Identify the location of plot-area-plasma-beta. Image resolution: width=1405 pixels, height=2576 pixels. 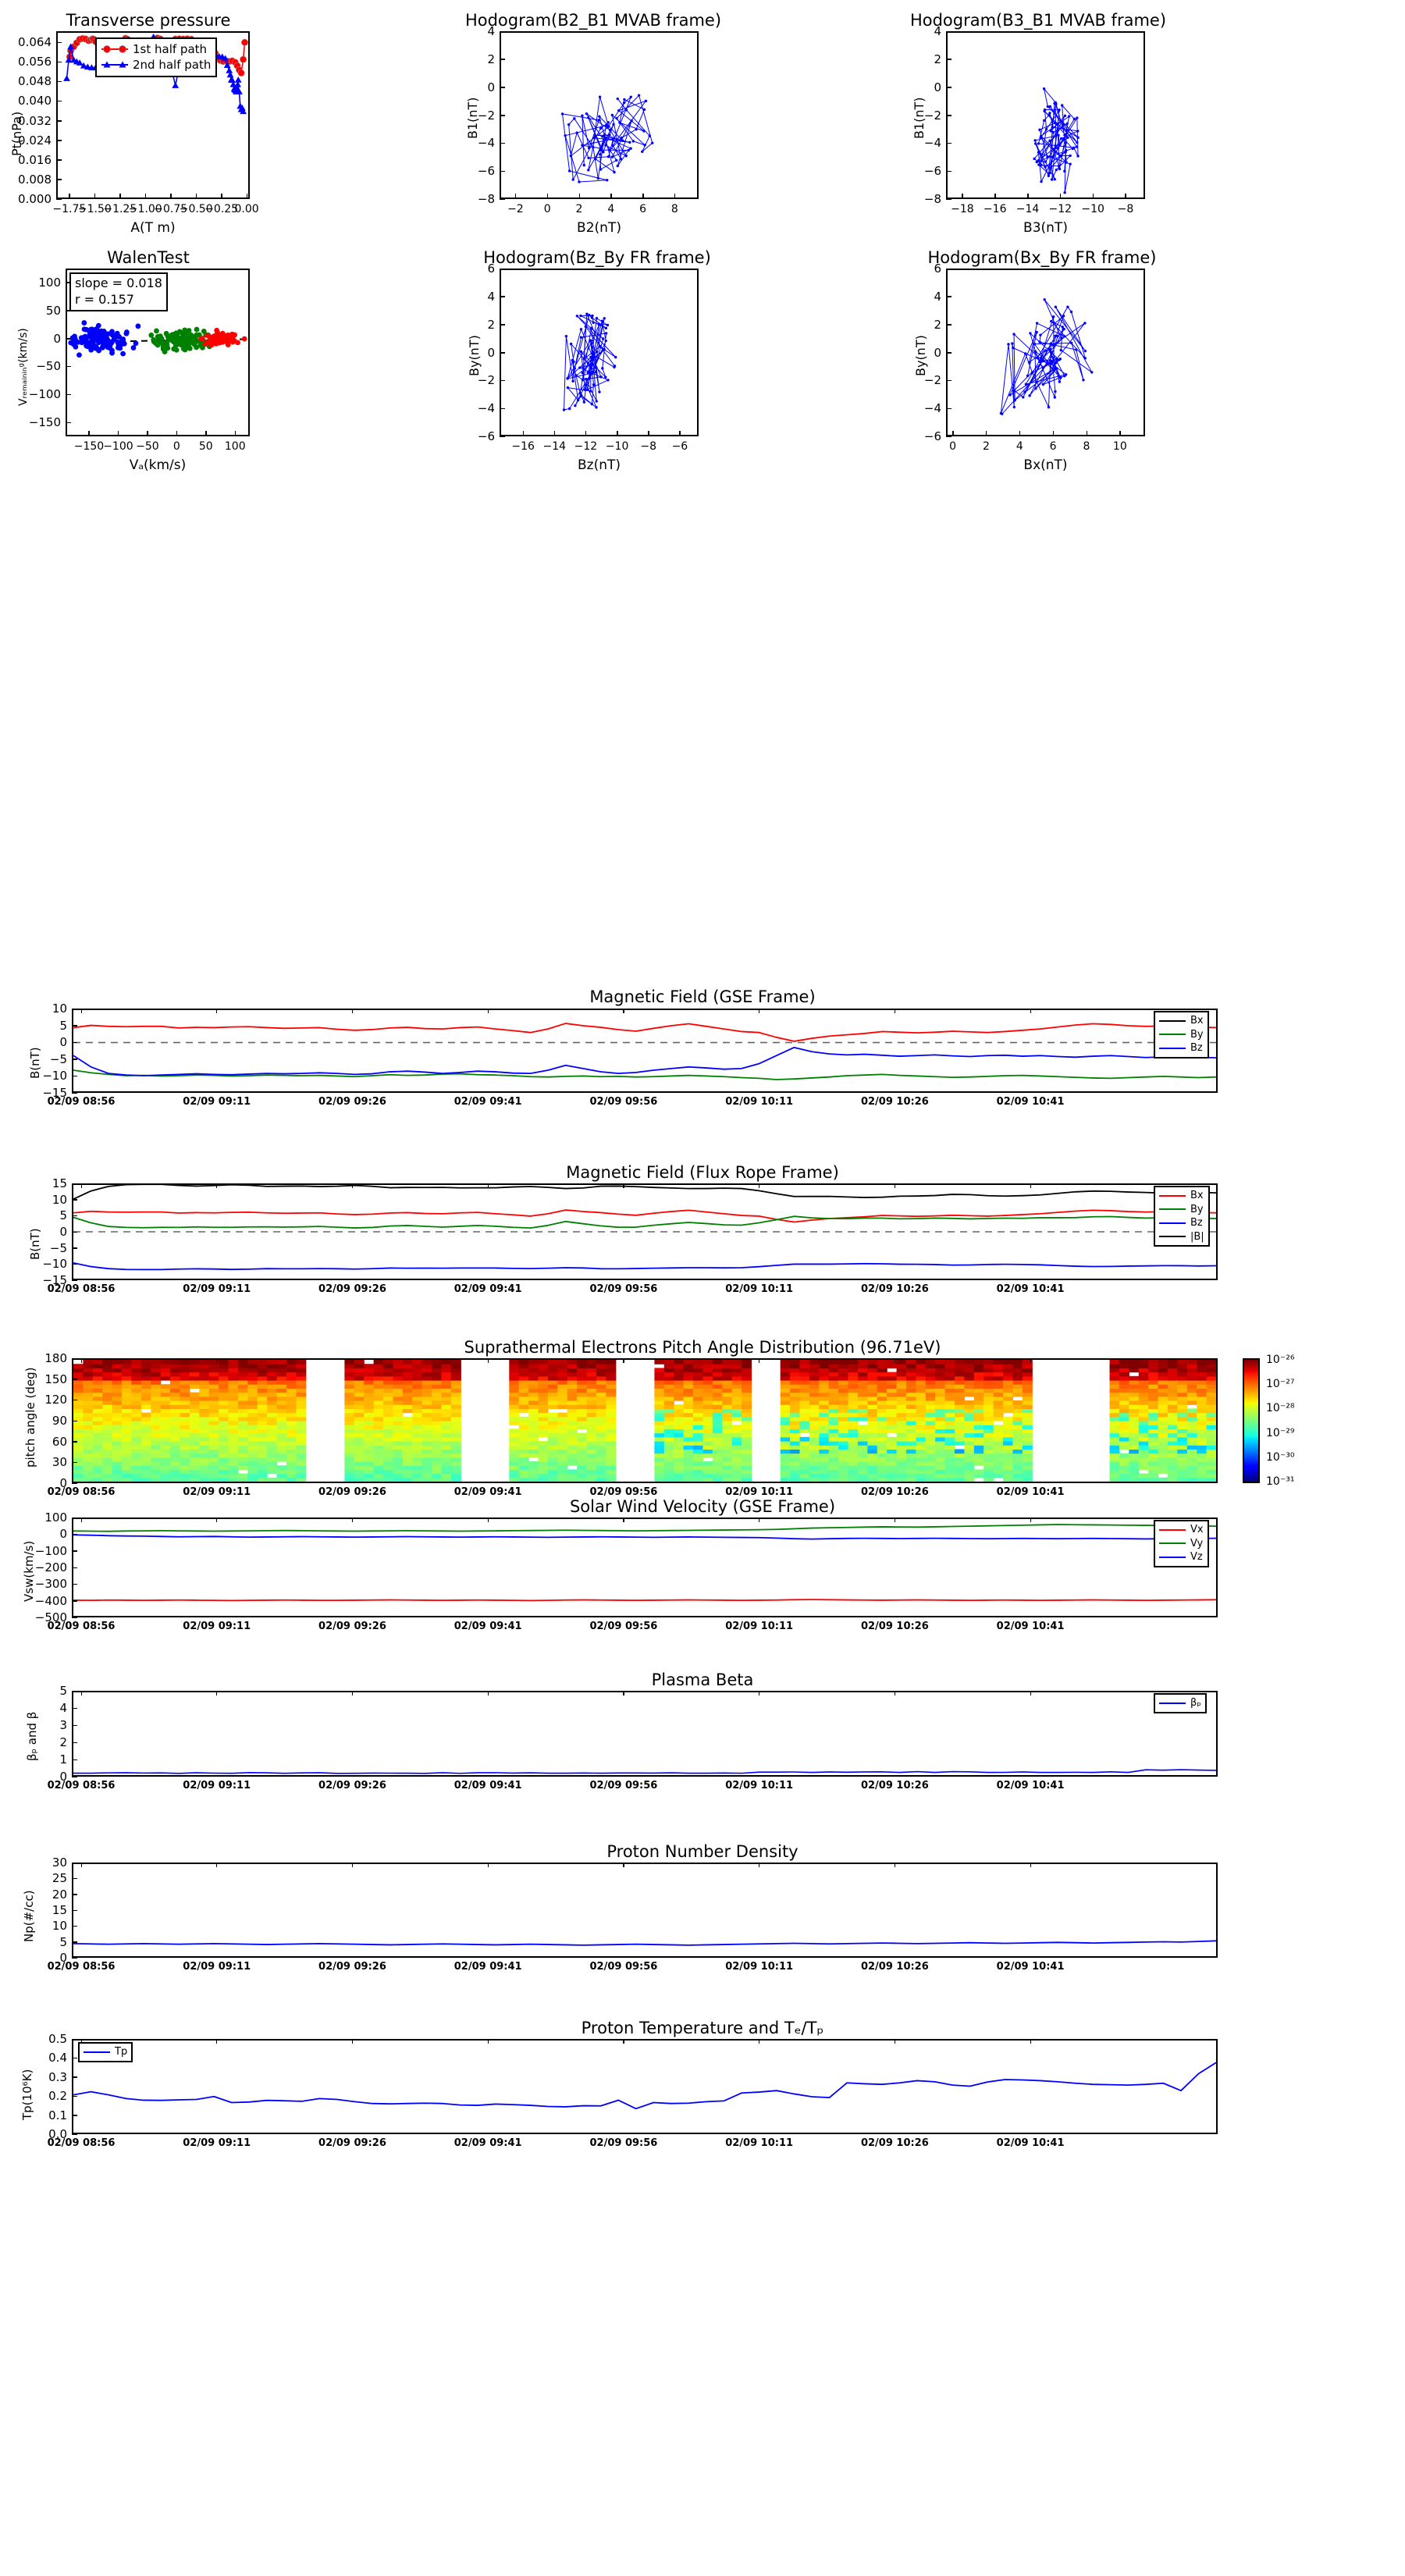
(645, 1734).